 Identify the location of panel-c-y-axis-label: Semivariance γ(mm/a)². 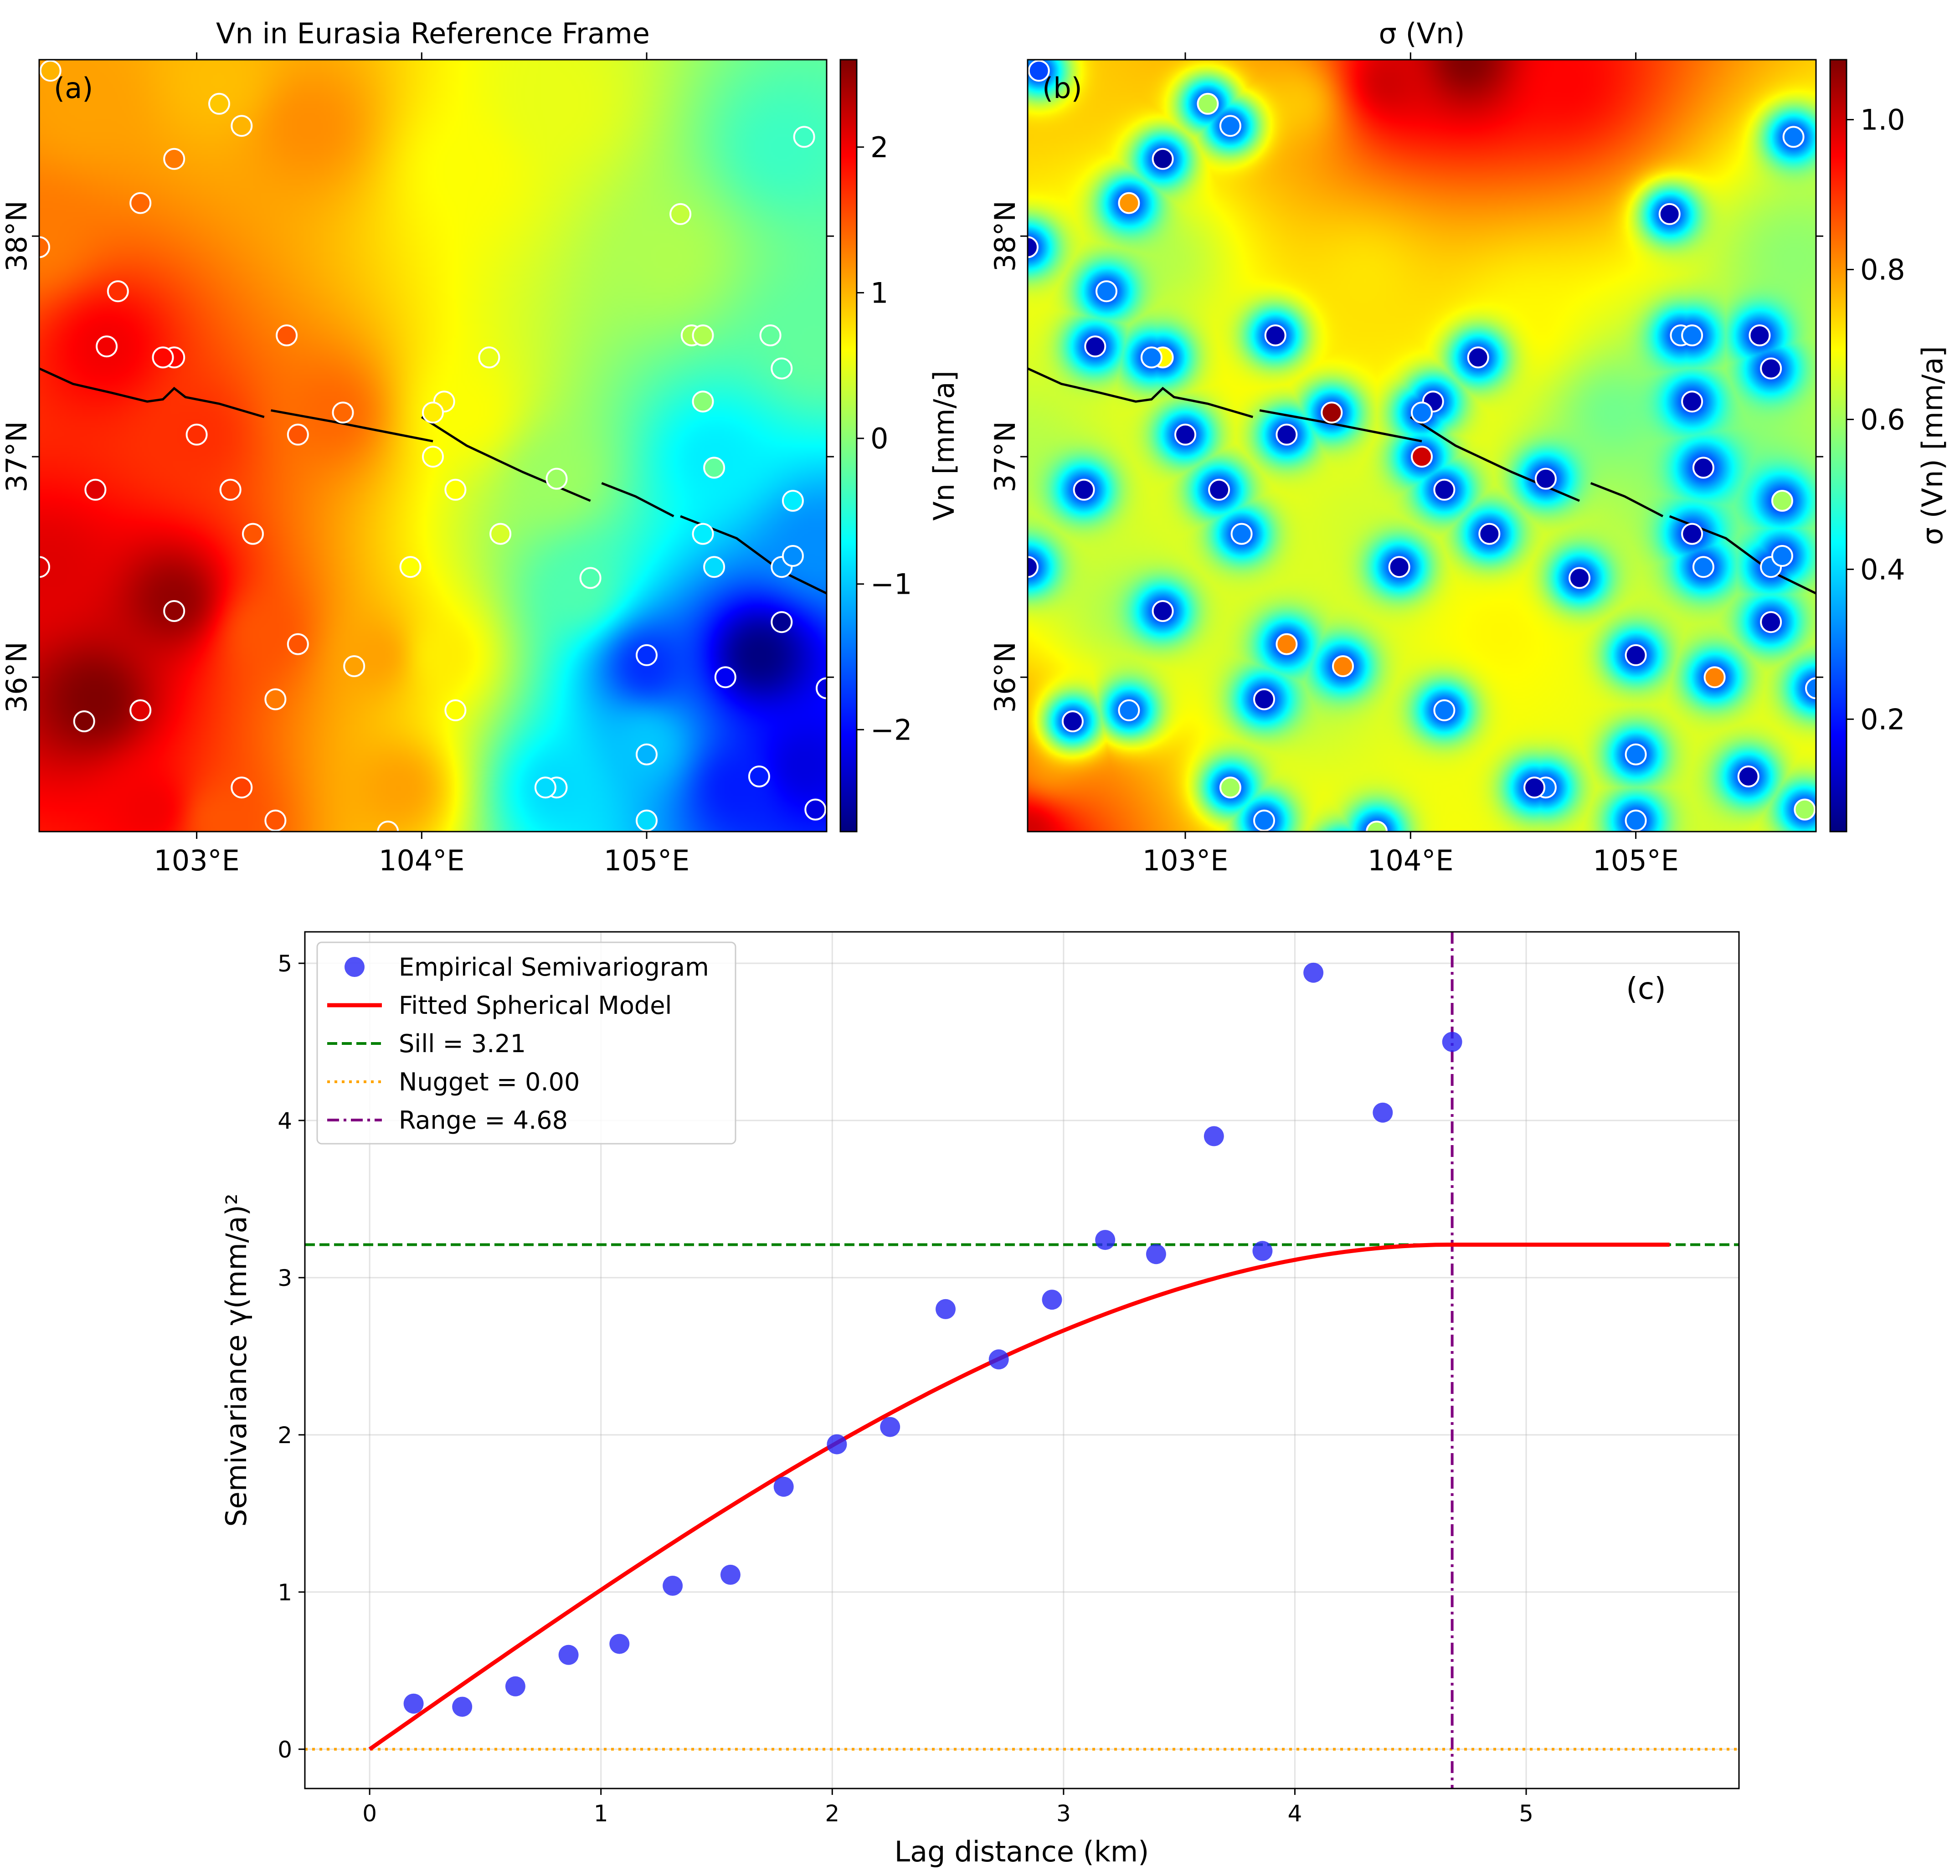
(236, 1359).